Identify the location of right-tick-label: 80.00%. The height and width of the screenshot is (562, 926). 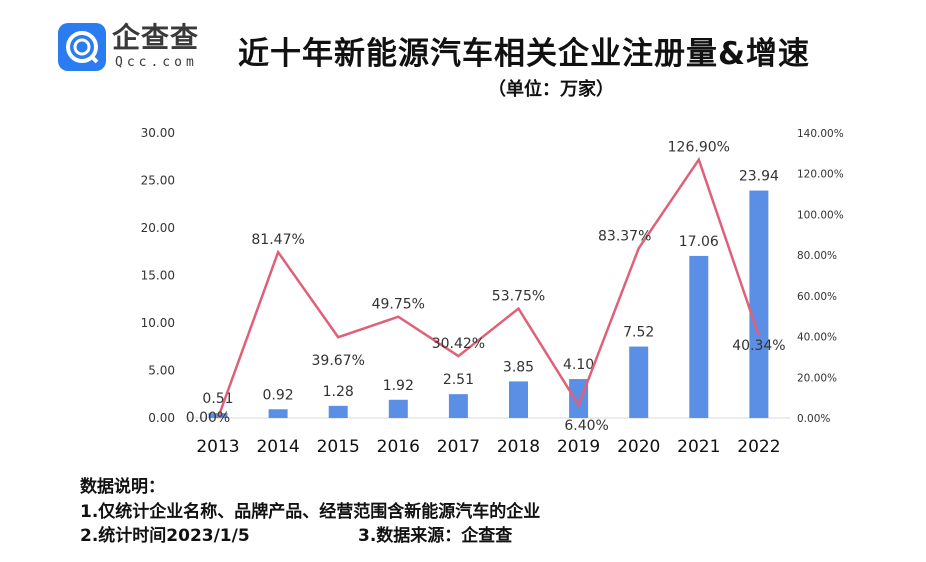
(817, 256).